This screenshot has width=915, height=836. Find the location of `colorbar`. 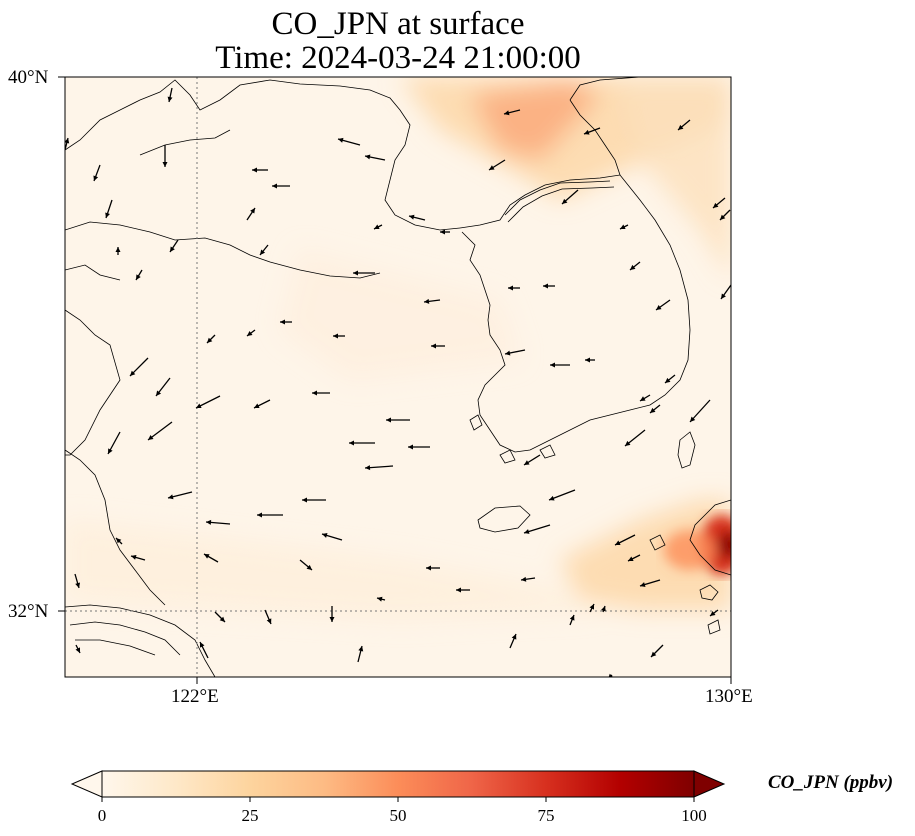

colorbar is located at coordinates (398, 786).